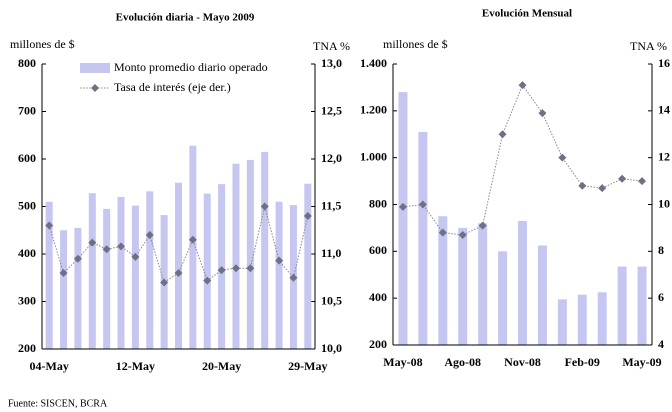  I want to click on x-tick-label: 12-May, so click(135, 366).